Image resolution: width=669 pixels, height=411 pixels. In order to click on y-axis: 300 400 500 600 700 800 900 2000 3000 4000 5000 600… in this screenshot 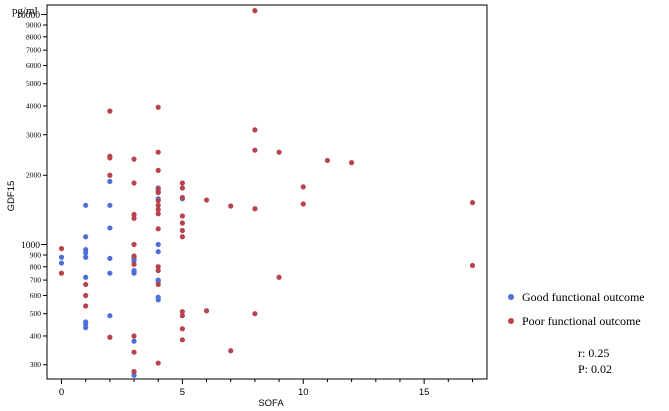, I will do `click(31, 190)`.